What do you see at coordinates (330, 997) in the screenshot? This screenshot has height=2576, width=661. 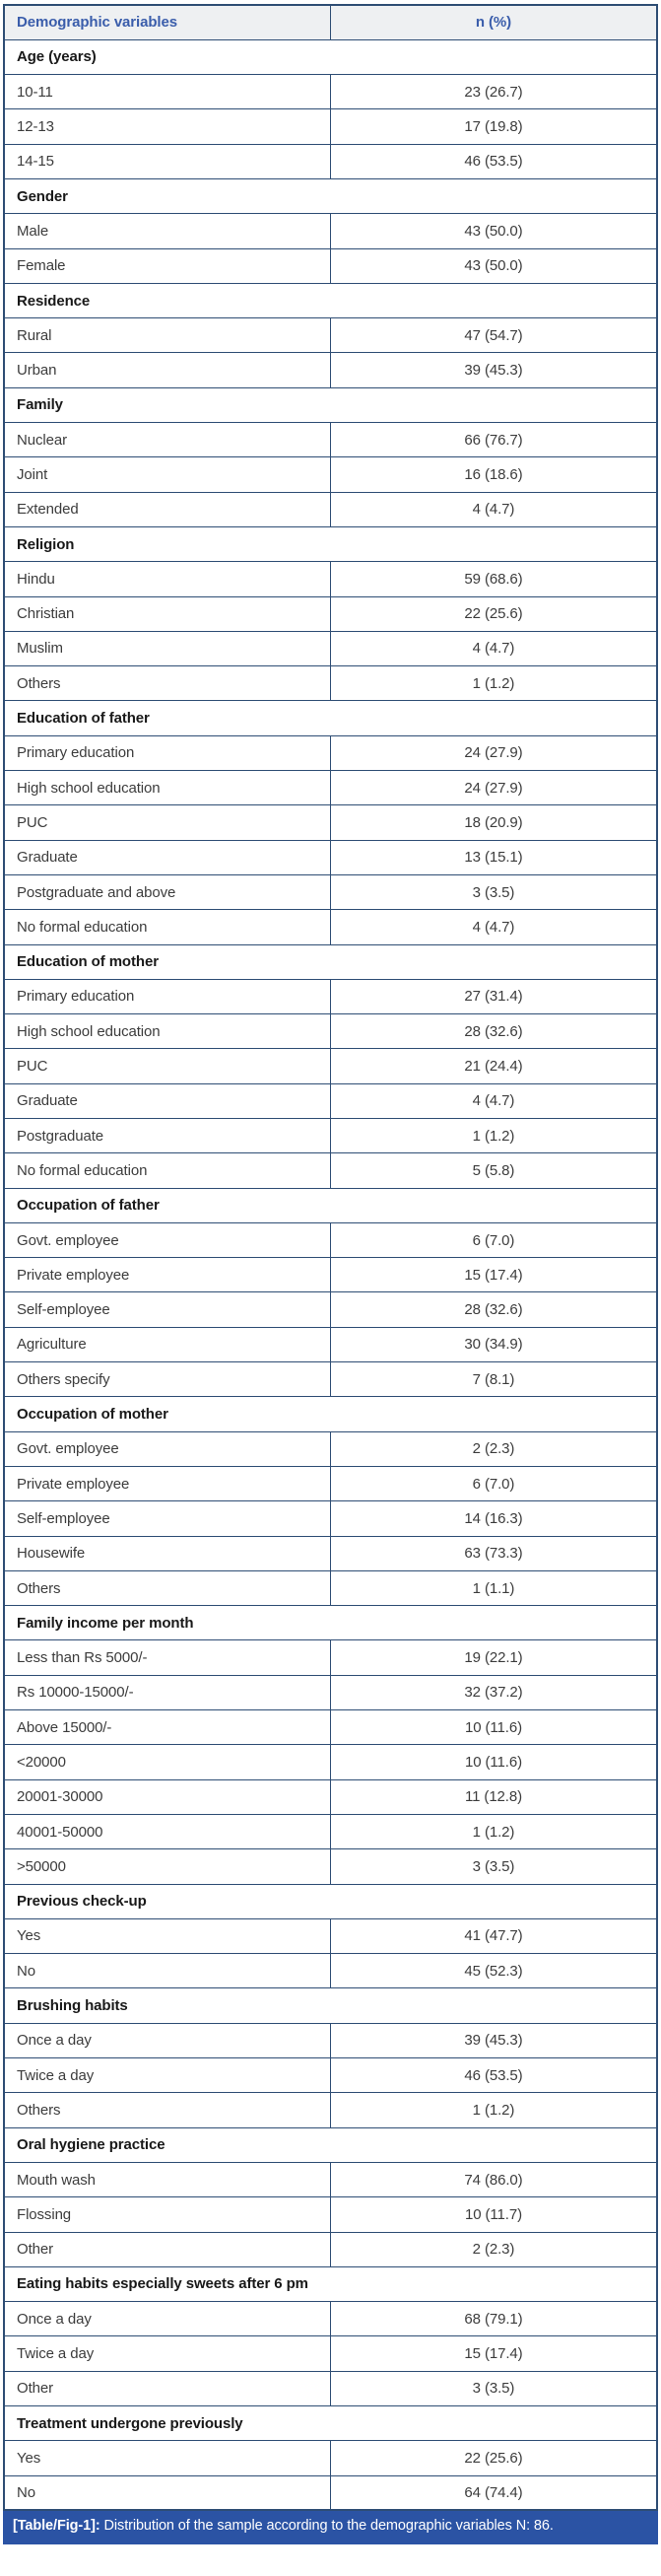 I see `table-row: Primary education 27 (31.4)` at bounding box center [330, 997].